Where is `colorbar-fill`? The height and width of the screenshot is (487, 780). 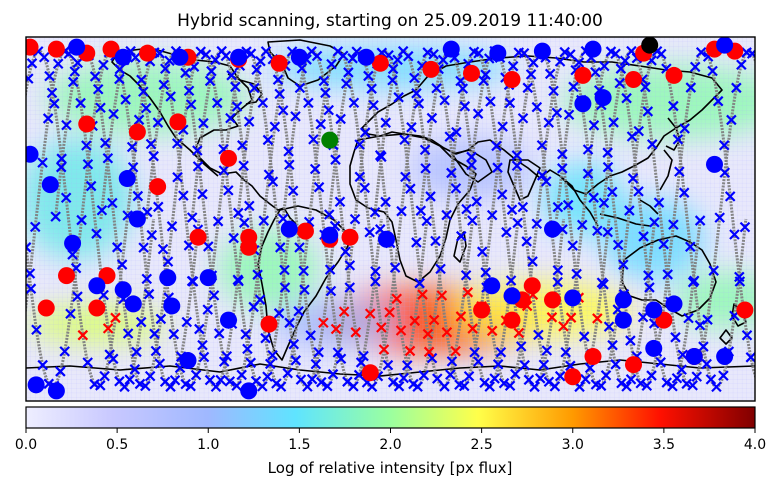
colorbar-fill is located at coordinates (390, 417).